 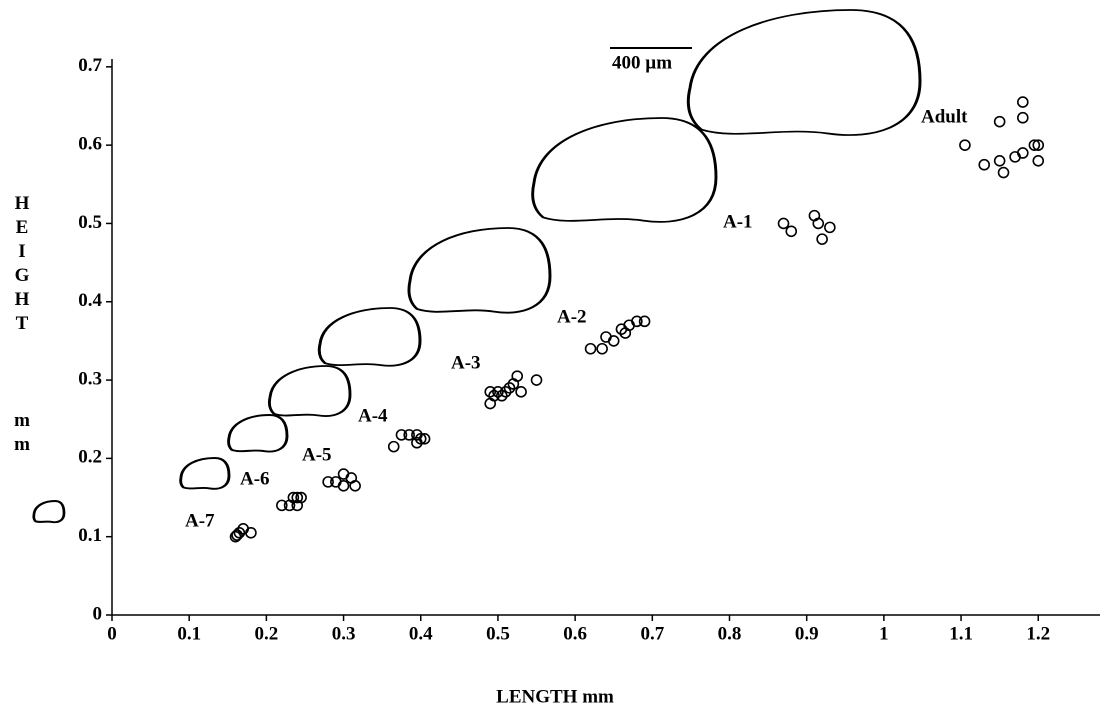 What do you see at coordinates (255, 478) in the screenshot?
I see `group-label: A-6` at bounding box center [255, 478].